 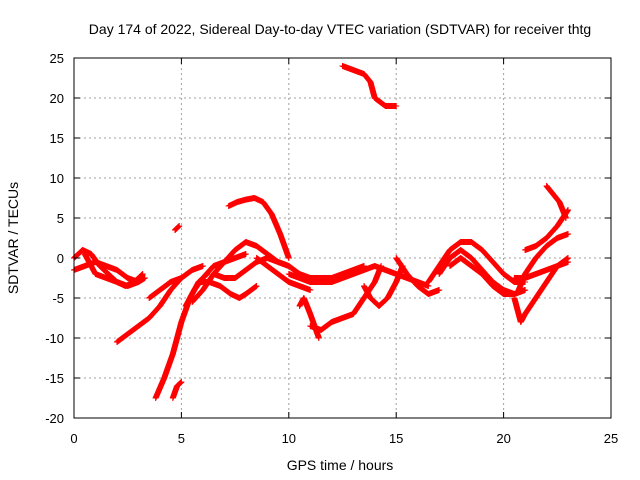 I want to click on y-tick-label: 0, so click(x=60, y=258).